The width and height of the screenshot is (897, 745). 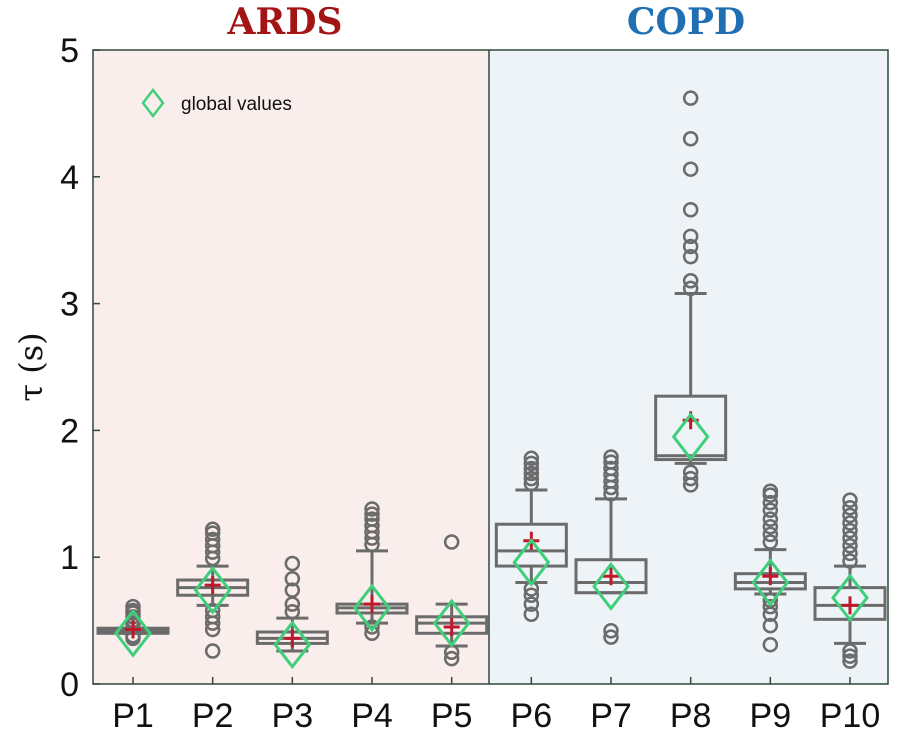 I want to click on box-p6, so click(x=531, y=536).